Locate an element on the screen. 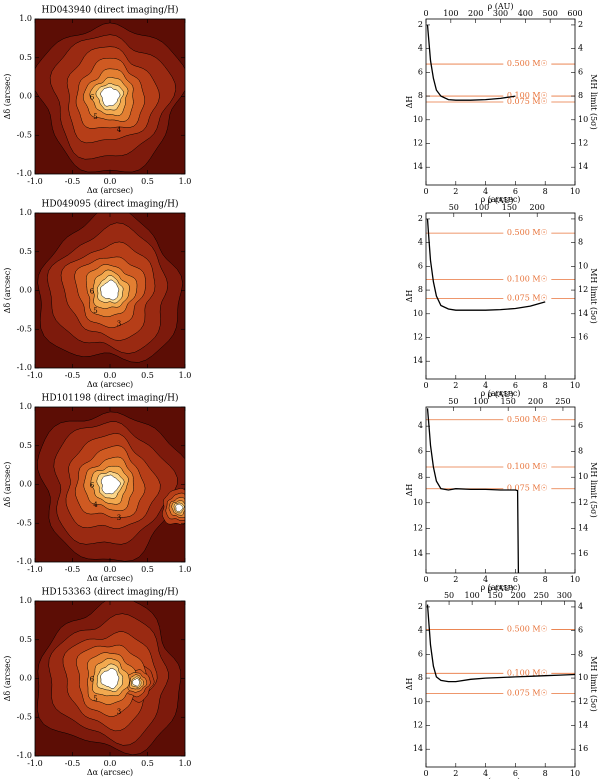  x-tick-label: 2 is located at coordinates (455, 579).